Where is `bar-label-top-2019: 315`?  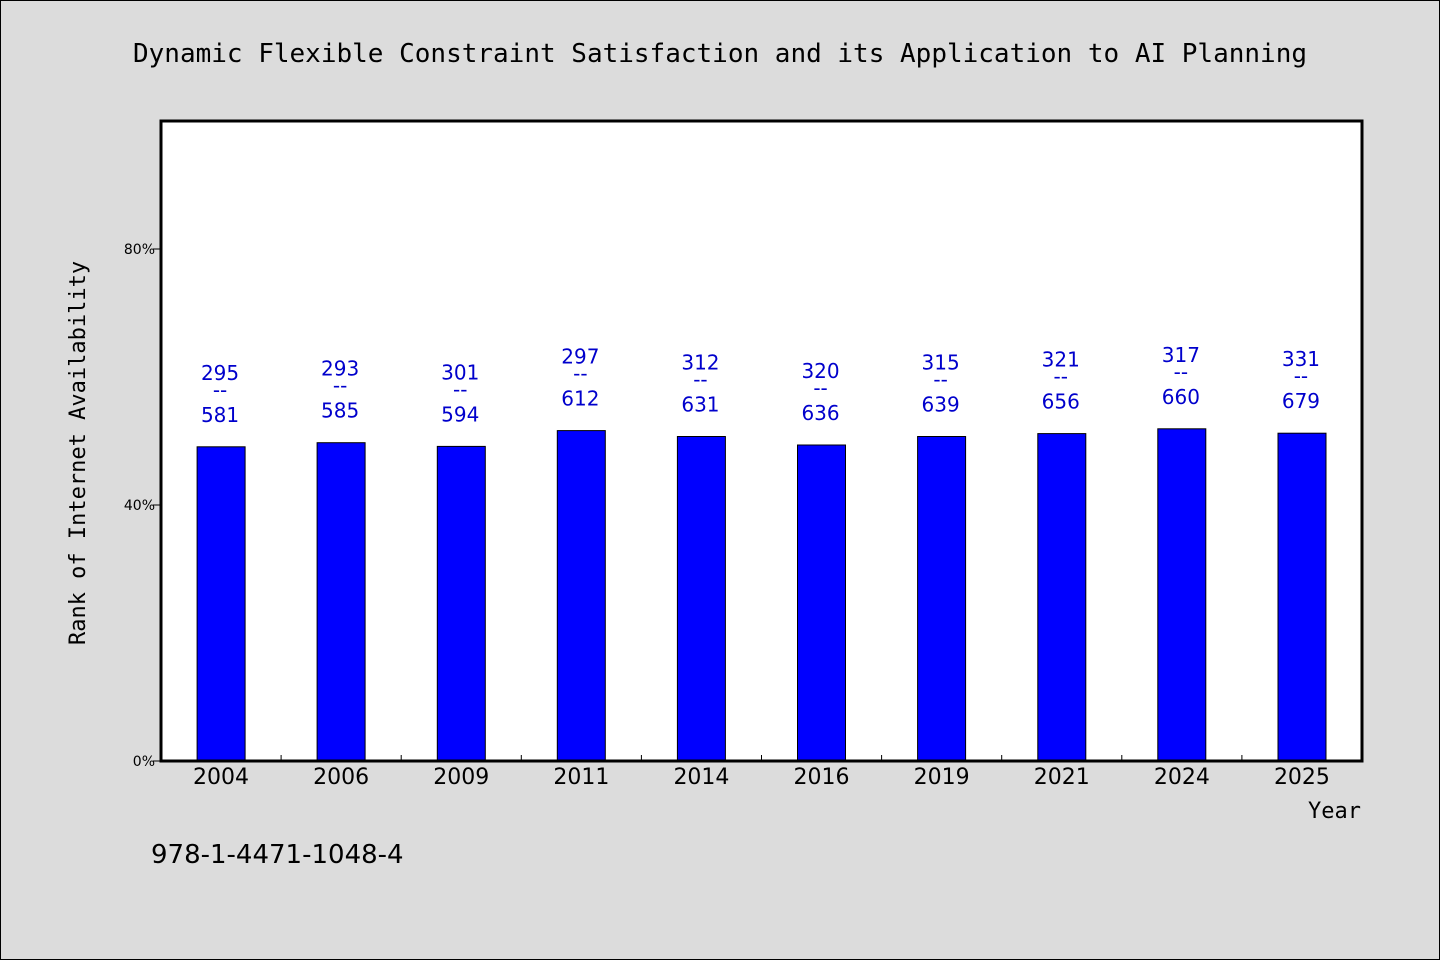 bar-label-top-2019: 315 is located at coordinates (941, 363).